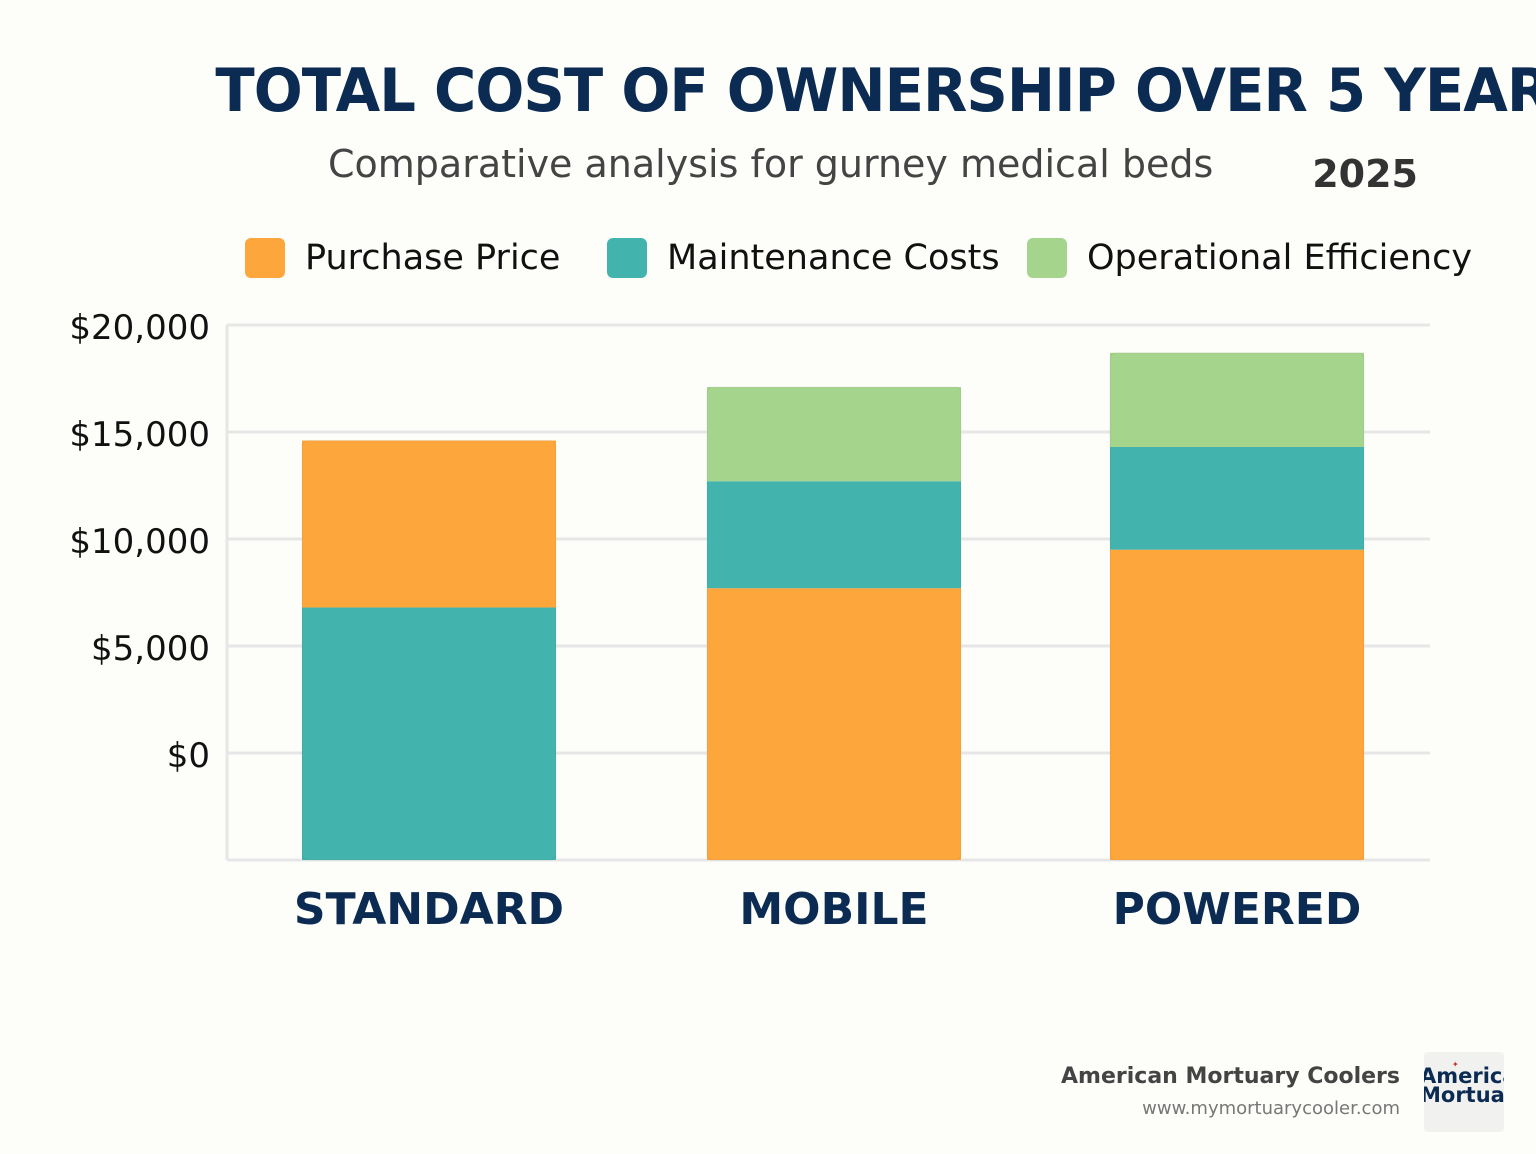 The height and width of the screenshot is (1154, 1536). Describe the element at coordinates (265, 258) in the screenshot. I see `legend-swatch-purchase-price` at that location.